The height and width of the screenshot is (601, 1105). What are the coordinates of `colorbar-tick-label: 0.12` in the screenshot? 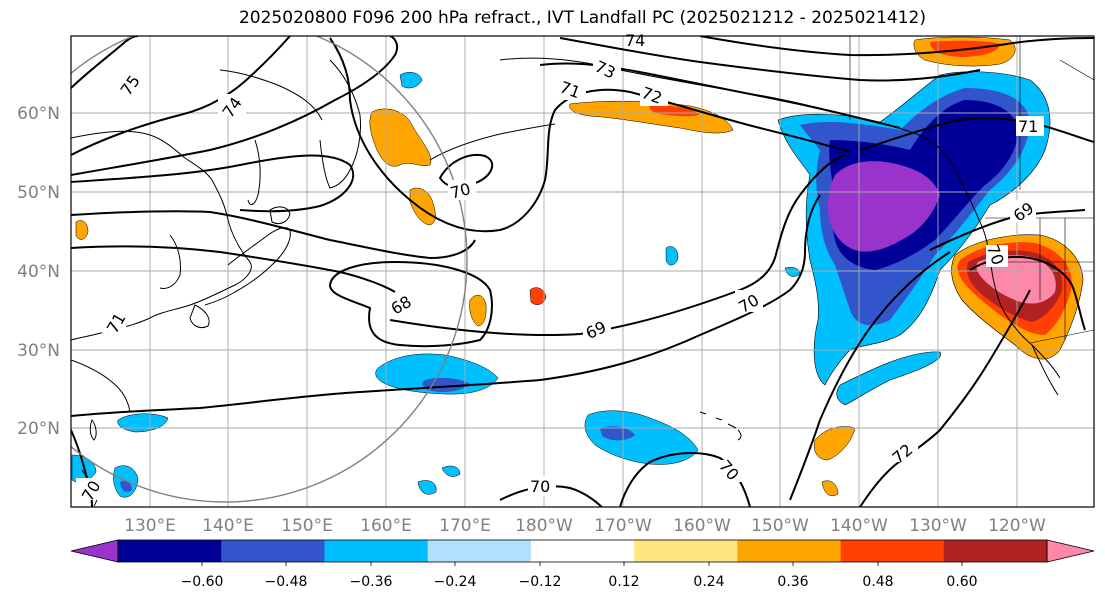 It's located at (623, 582).